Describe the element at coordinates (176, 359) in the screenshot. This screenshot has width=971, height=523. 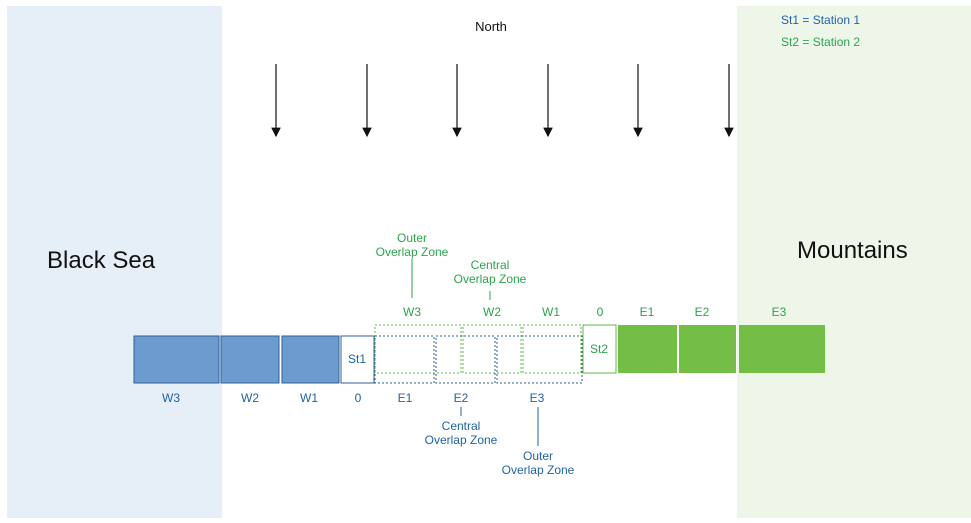
I see `st1-cell-w3` at that location.